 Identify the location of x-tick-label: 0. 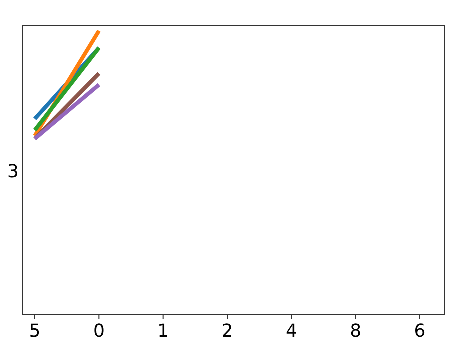
(99, 331).